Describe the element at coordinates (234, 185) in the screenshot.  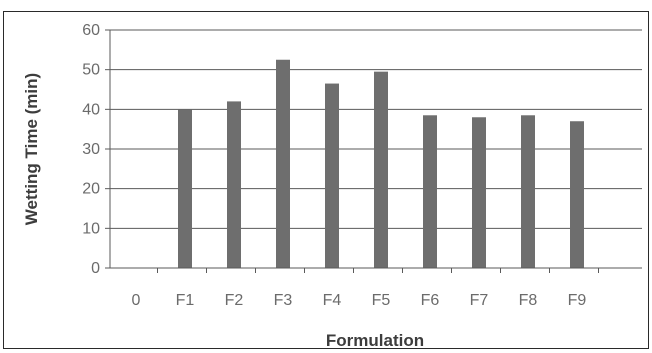
I see `bar-F2` at that location.